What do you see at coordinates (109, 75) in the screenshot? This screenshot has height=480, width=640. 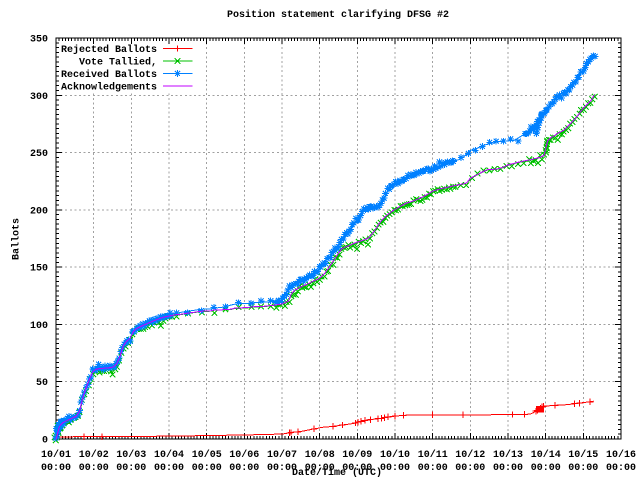 I see `svg-text: Received Ballots` at bounding box center [109, 75].